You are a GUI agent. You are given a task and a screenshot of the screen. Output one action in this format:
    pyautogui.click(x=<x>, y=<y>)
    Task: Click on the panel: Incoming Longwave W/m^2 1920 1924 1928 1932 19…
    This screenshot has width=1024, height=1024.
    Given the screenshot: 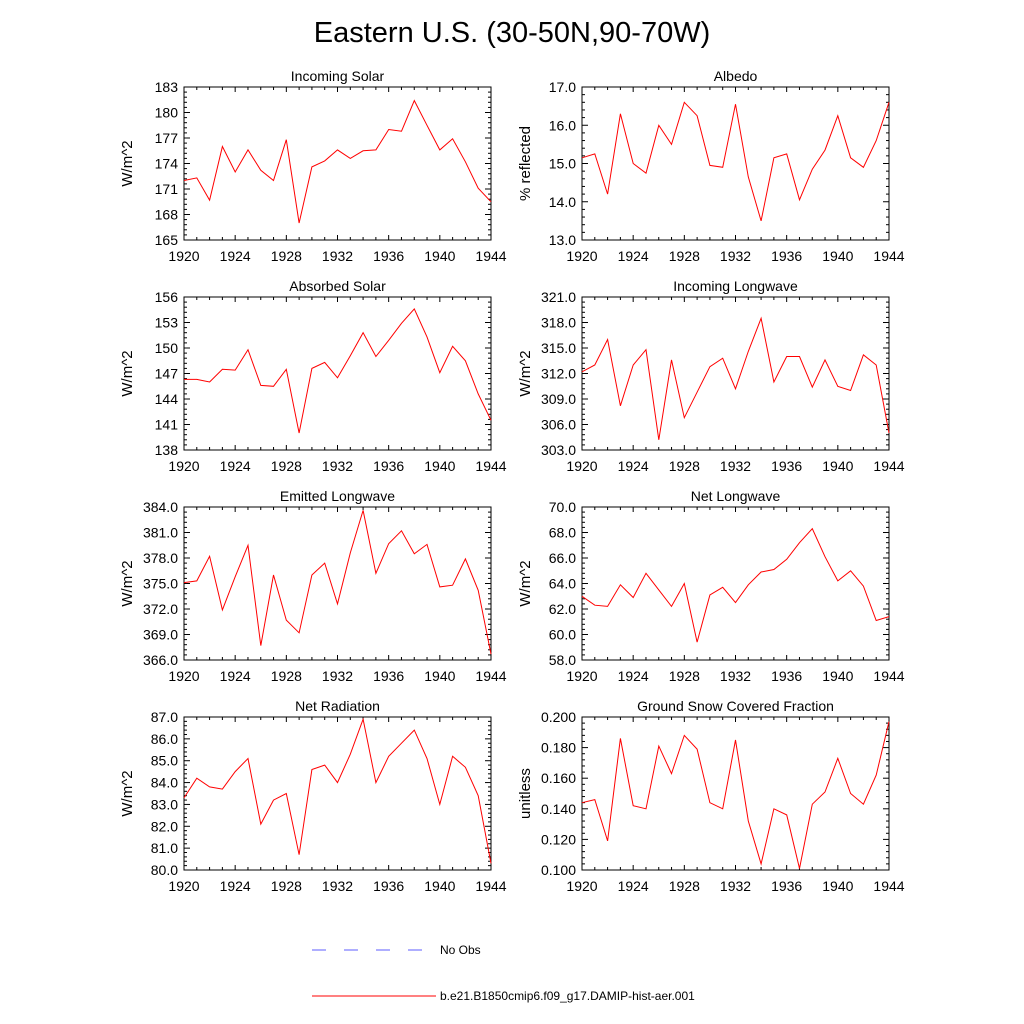 What is the action you would take?
    pyautogui.click(x=711, y=376)
    